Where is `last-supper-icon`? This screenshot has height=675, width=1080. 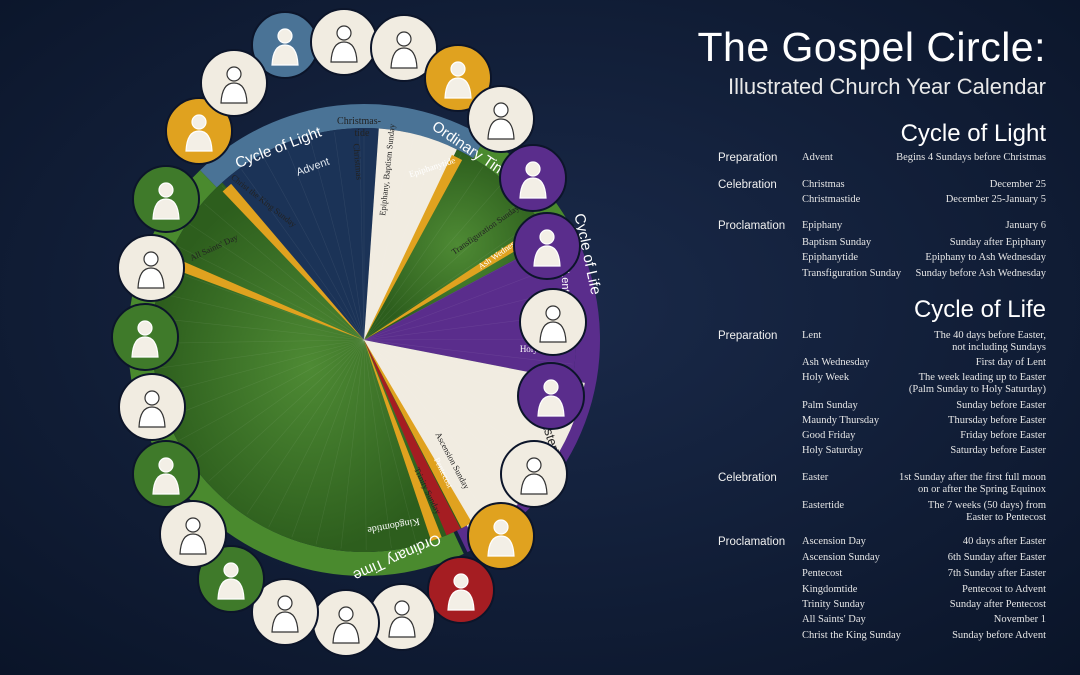 last-supper-icon is located at coordinates (553, 322).